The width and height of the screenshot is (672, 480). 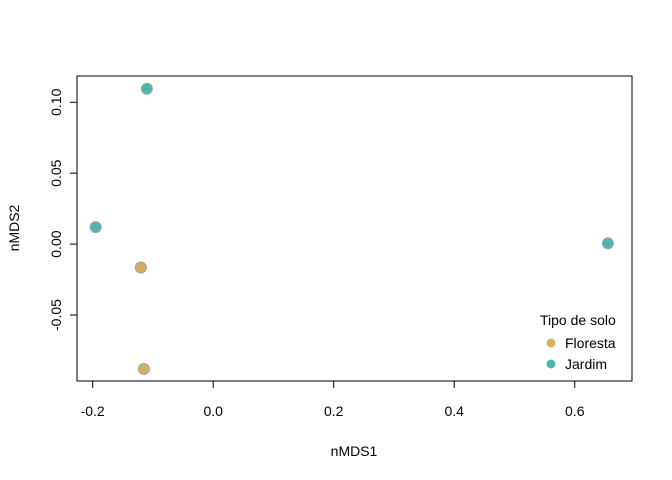 I want to click on legend-title: Tipo de solo, so click(x=578, y=320).